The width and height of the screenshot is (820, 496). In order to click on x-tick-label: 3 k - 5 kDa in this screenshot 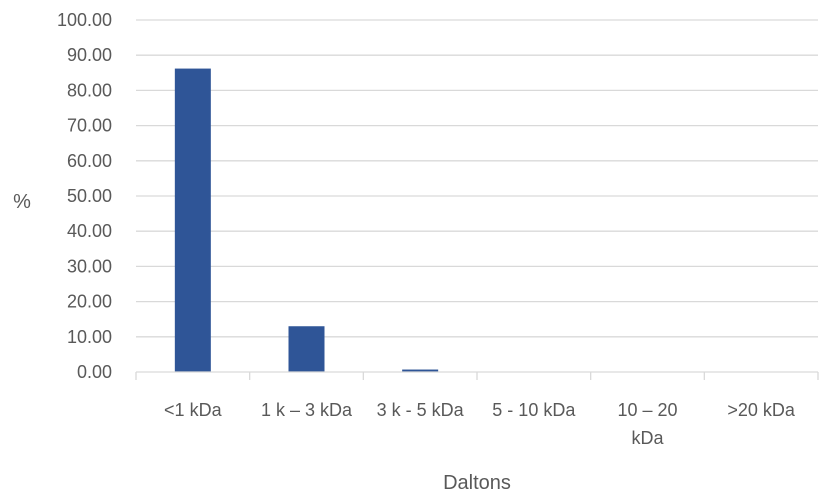, I will do `click(421, 410)`.